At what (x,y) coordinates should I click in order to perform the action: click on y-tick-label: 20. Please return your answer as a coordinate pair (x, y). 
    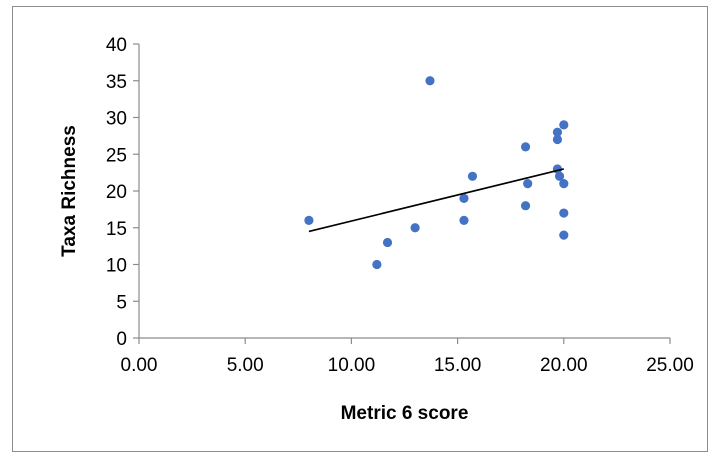
    Looking at the image, I should click on (116, 192).